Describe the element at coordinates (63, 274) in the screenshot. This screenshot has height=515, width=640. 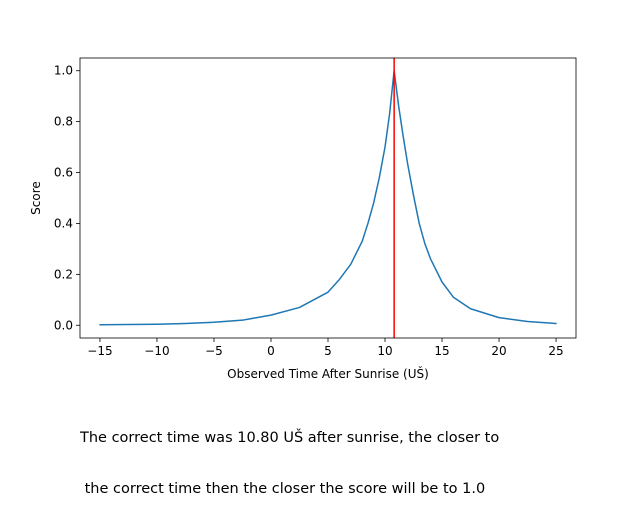
I see `y-tick-label: 0.2` at that location.